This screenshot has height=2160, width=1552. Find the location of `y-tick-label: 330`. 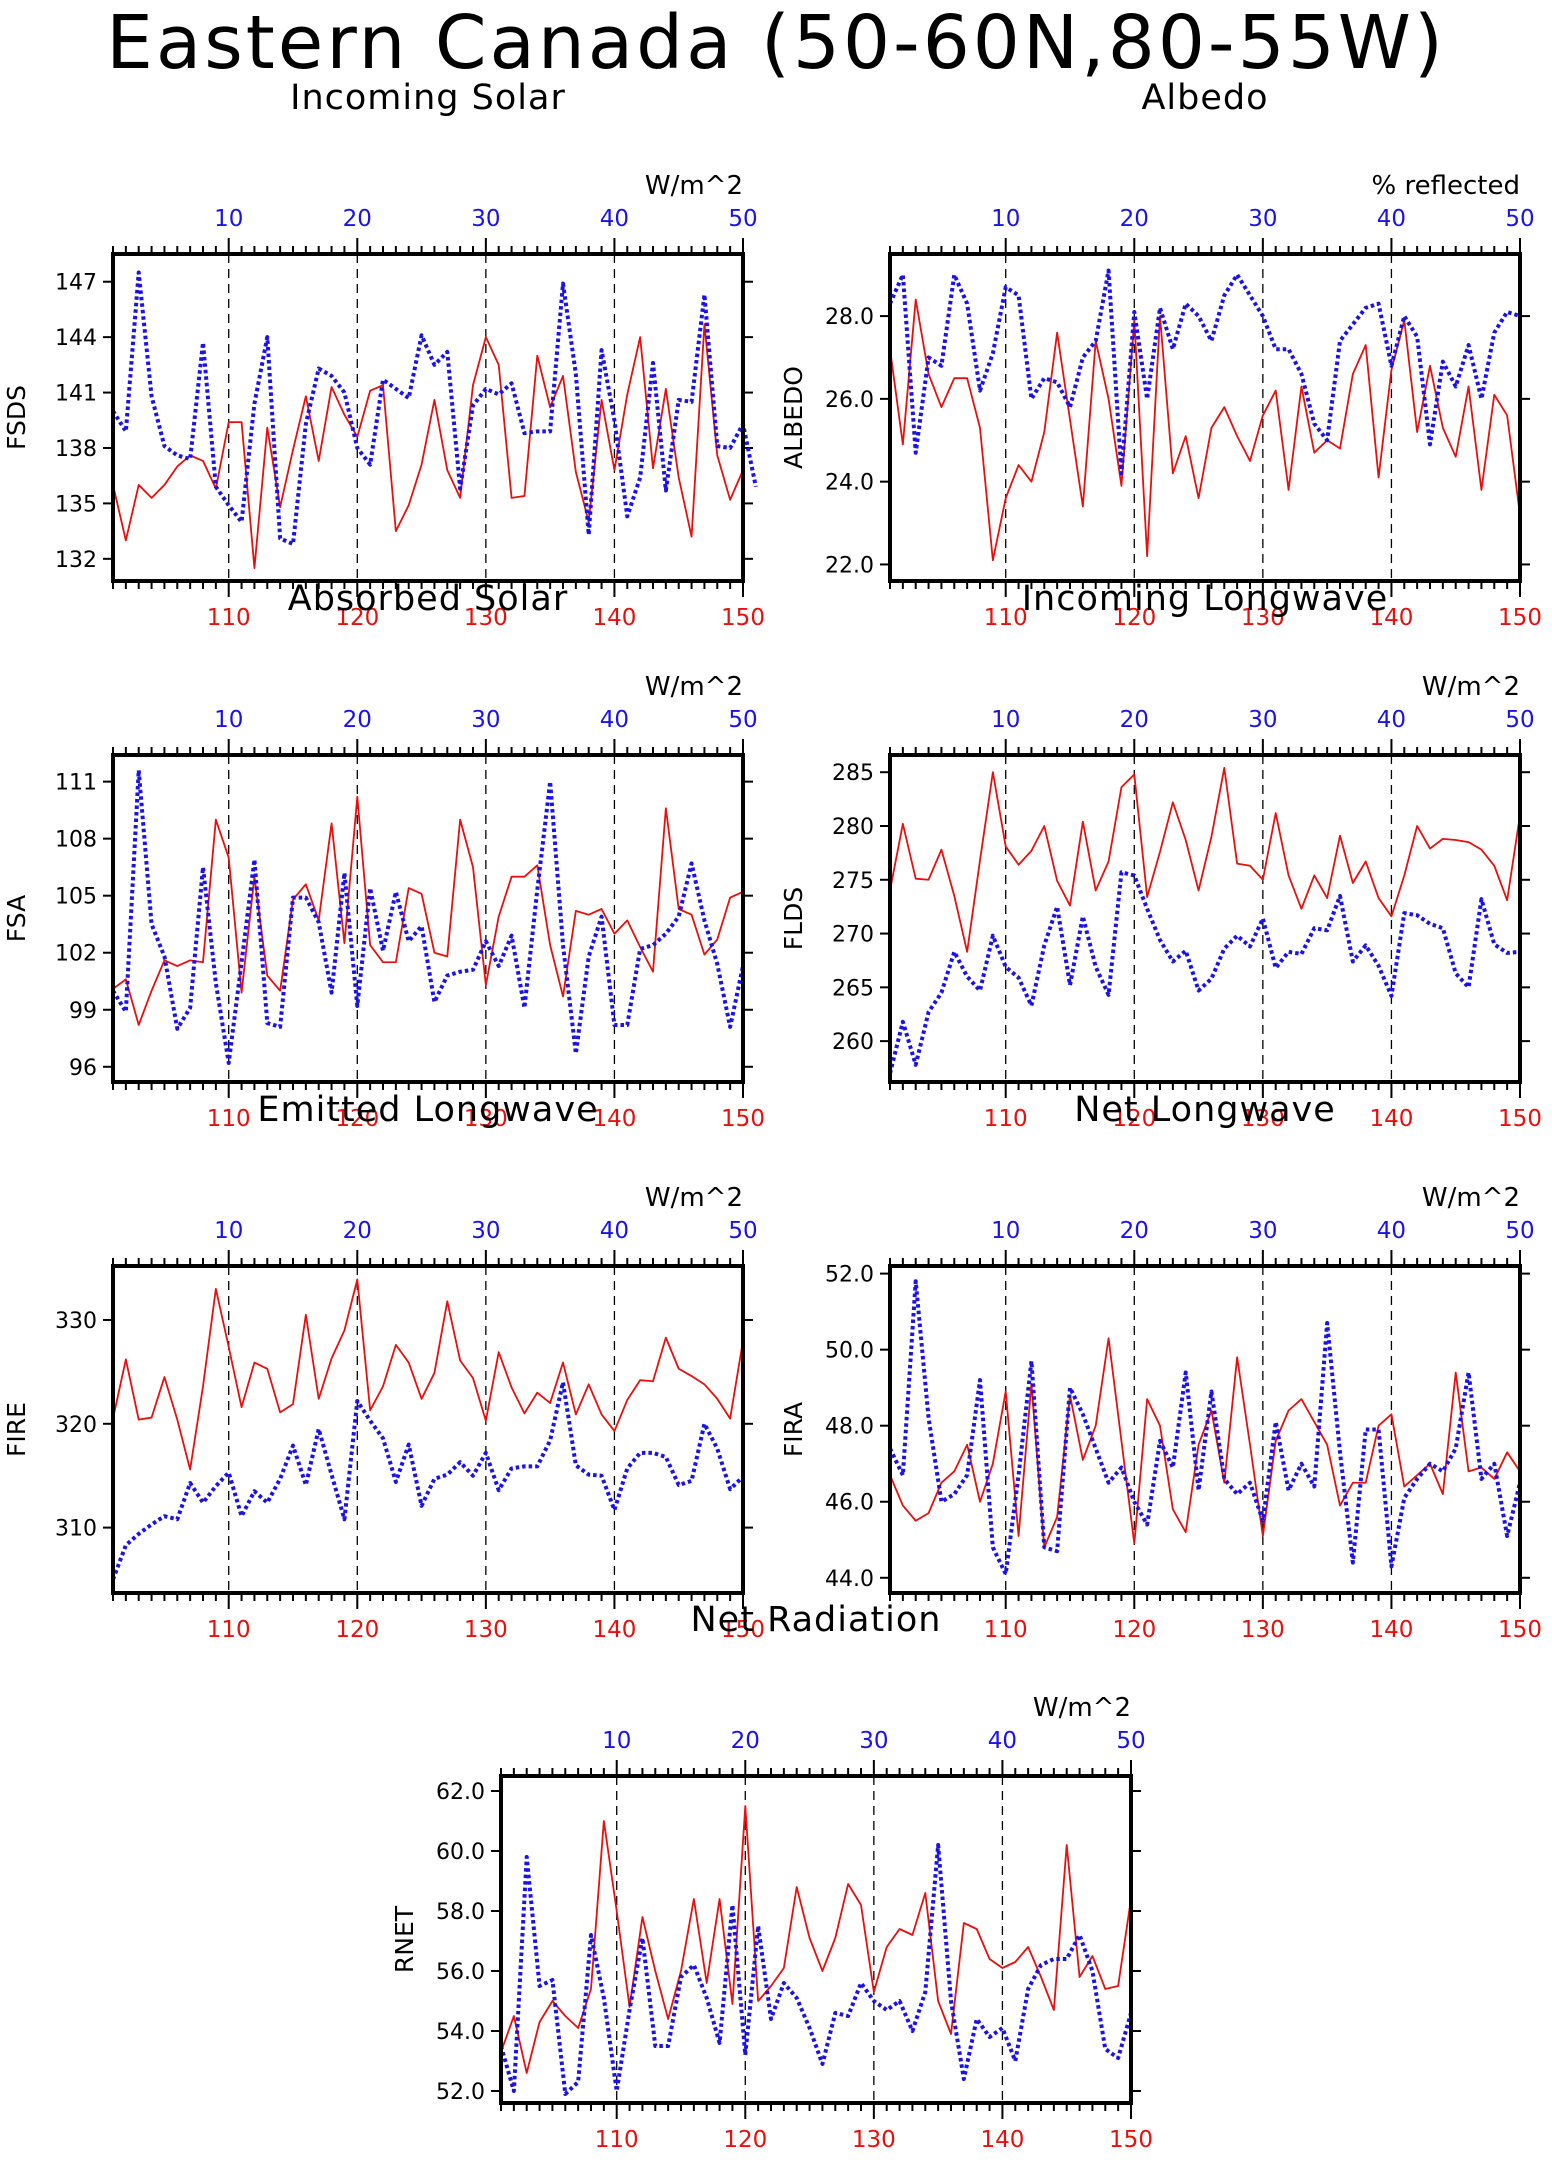

y-tick-label: 330 is located at coordinates (76, 1321).